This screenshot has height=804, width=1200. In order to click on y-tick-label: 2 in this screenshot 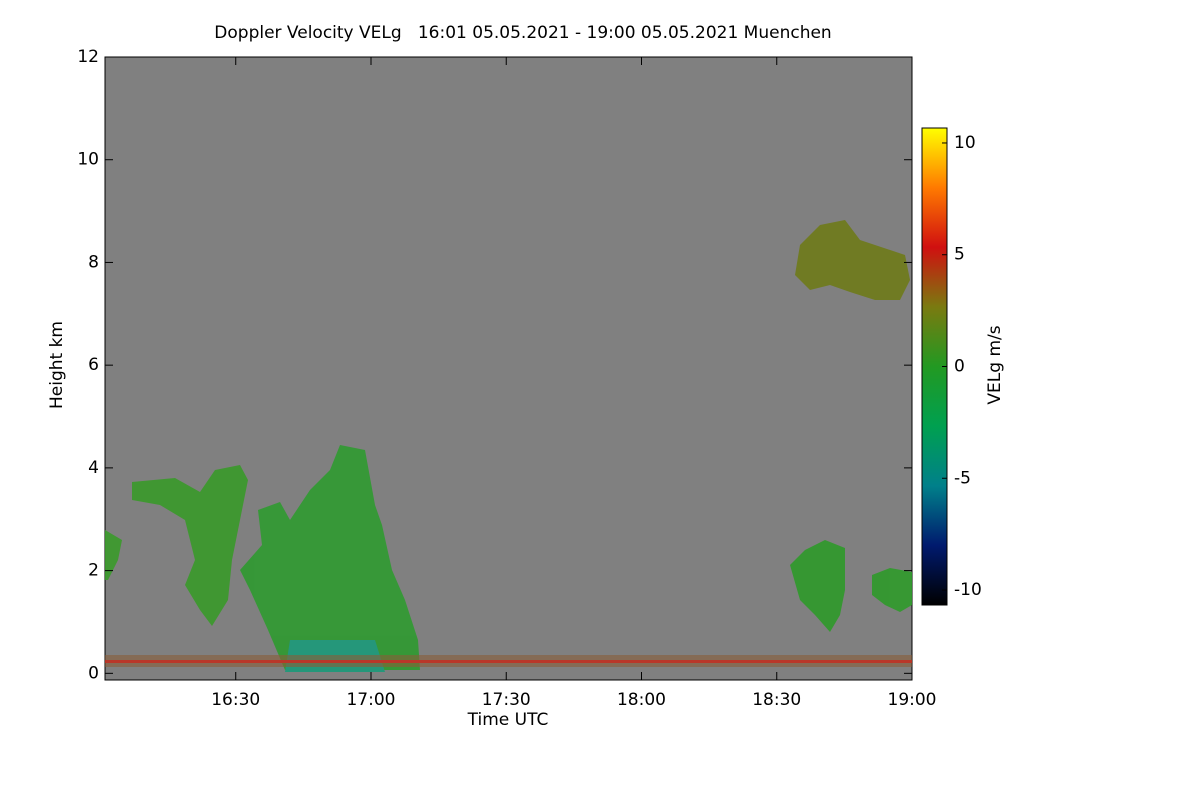, I will do `click(93, 571)`.